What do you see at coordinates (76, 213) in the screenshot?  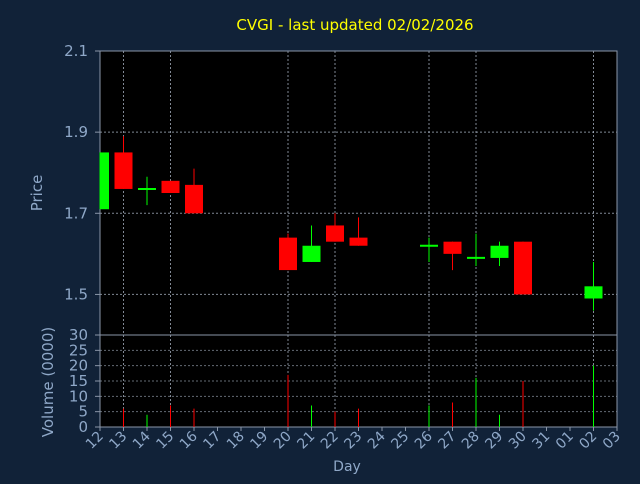 I see `price-tick-label: 1.7` at bounding box center [76, 213].